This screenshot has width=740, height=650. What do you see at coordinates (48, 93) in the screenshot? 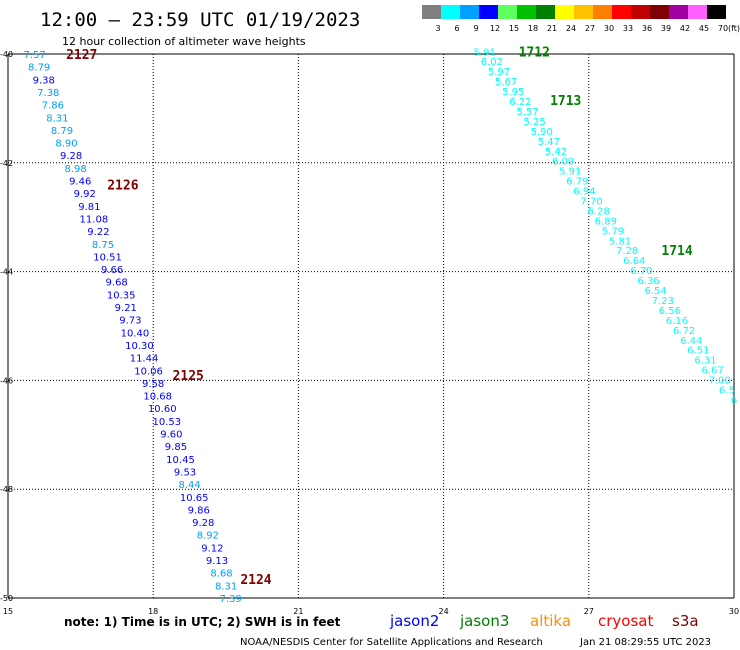
I see `swh-value-label: 7.38` at bounding box center [48, 93].